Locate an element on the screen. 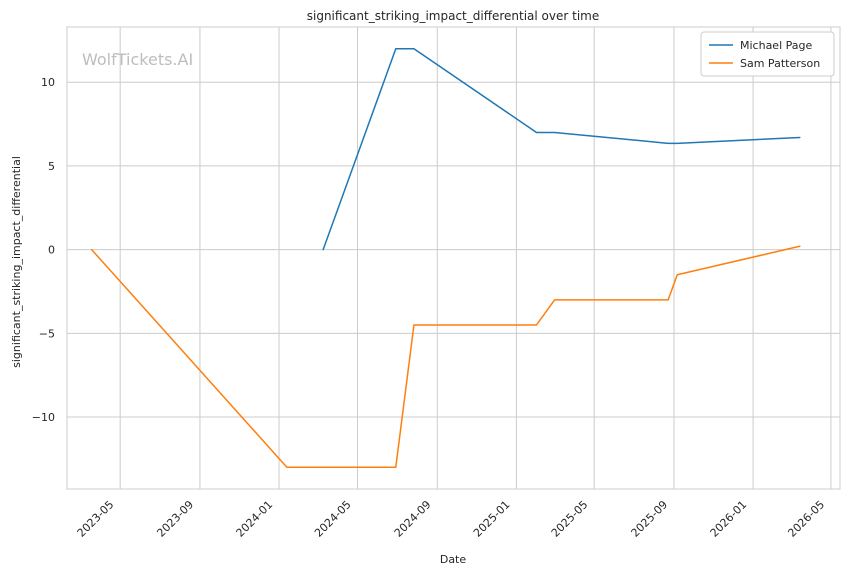 This screenshot has width=865, height=579. x-axis-label: Date is located at coordinates (453, 559).